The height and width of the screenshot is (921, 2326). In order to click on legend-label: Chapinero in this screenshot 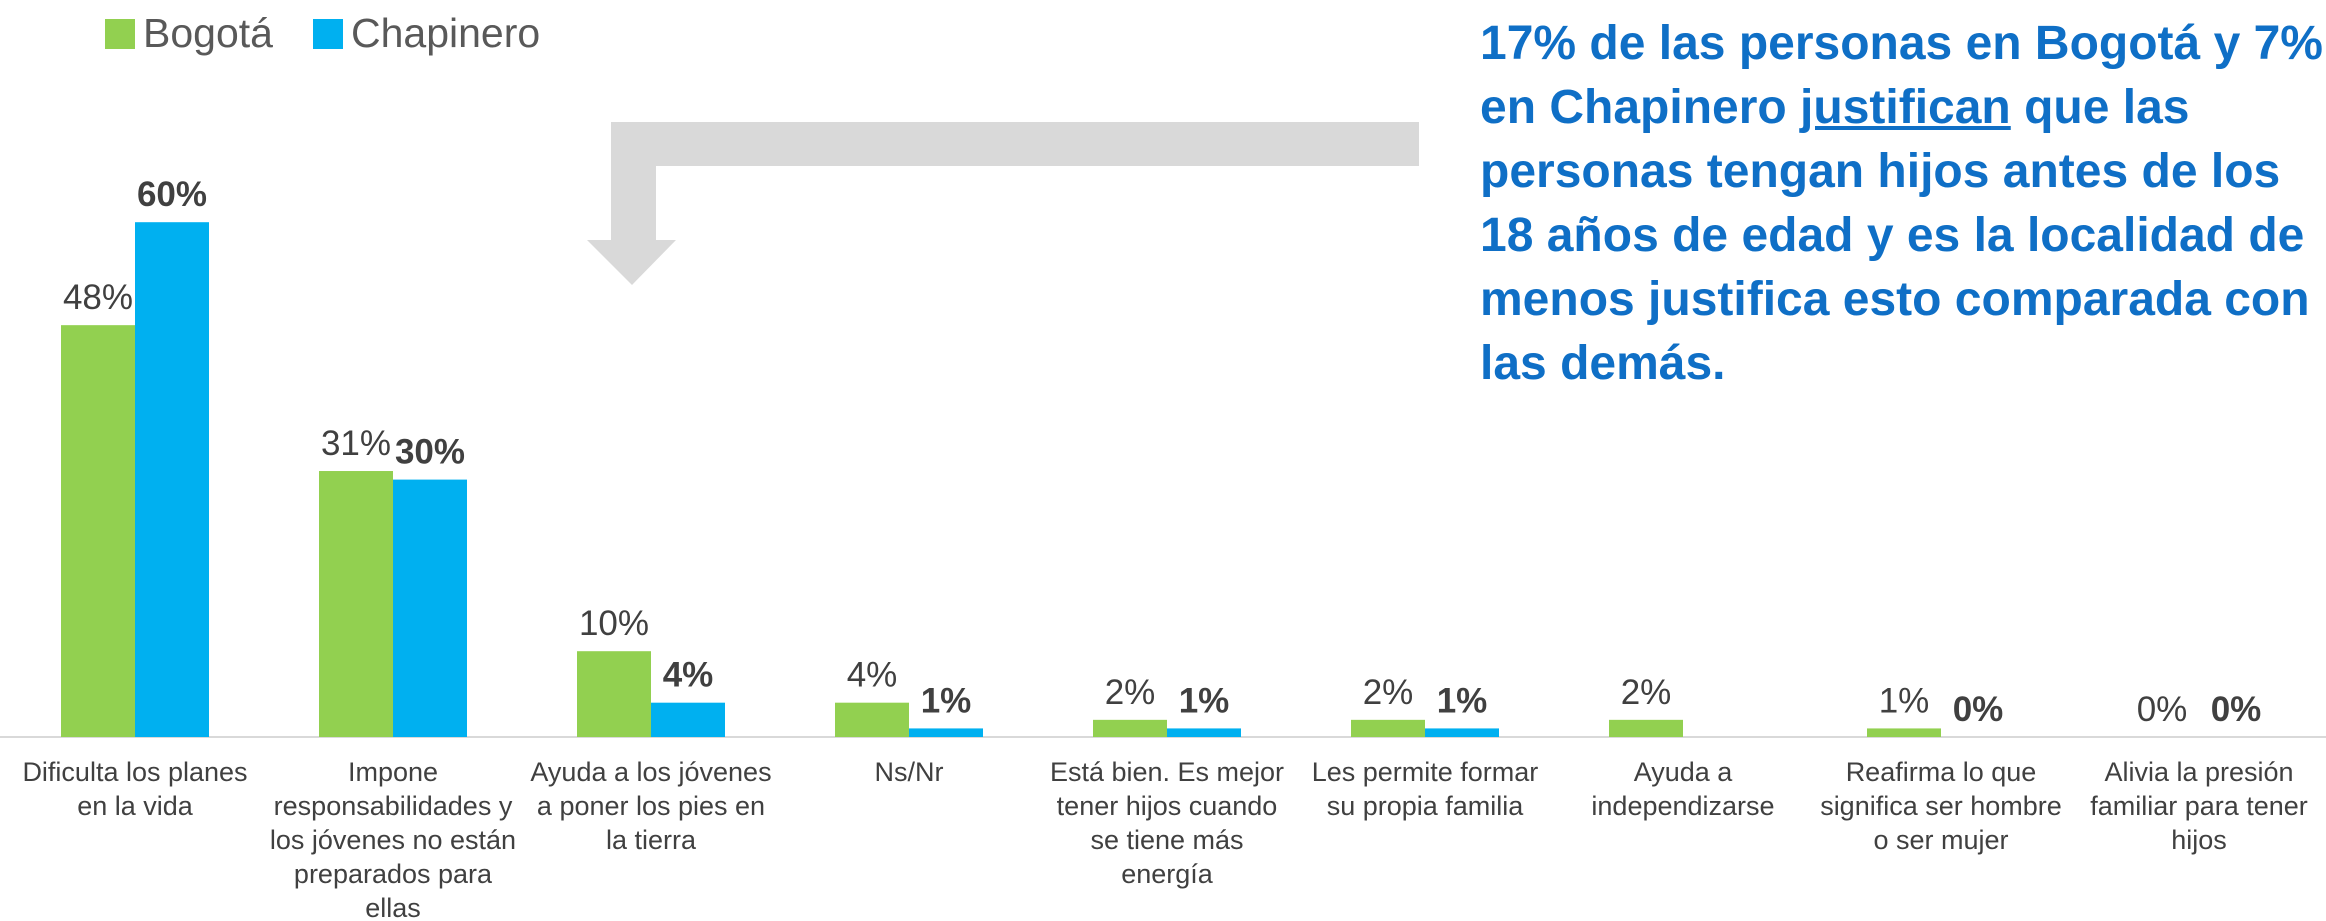, I will do `click(446, 33)`.